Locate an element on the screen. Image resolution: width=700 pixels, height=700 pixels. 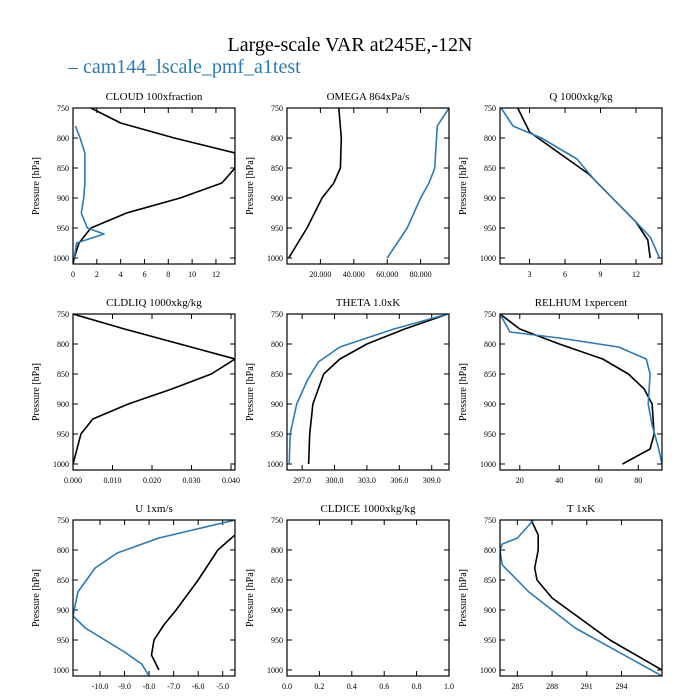
x-tick-label: 300.0 is located at coordinates (335, 480).